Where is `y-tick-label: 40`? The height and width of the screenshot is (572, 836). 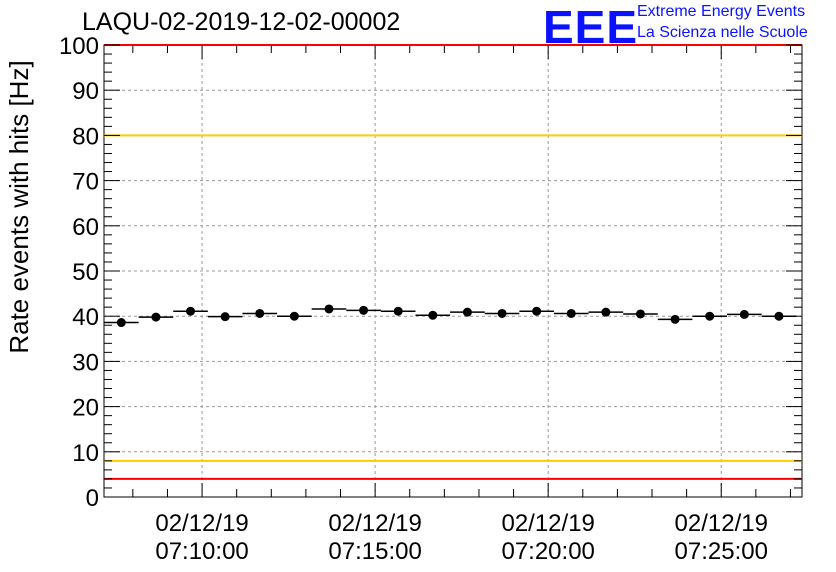
y-tick-label: 40 is located at coordinates (85, 317).